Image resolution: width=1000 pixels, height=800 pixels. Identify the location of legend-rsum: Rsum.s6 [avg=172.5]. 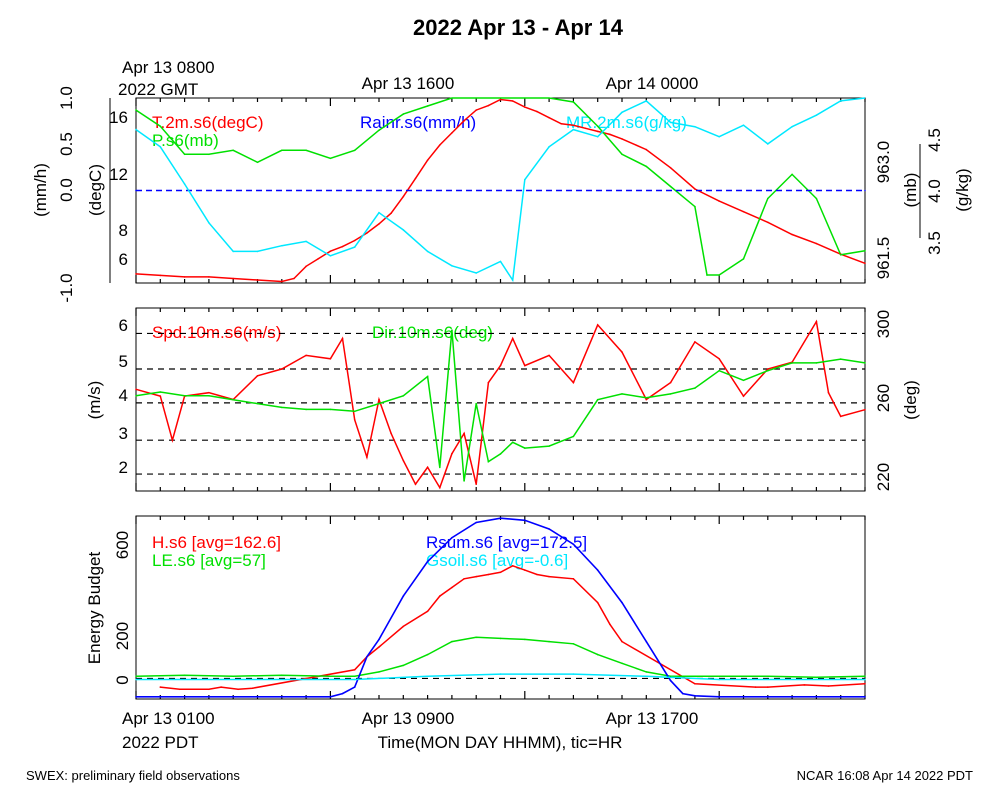
(506, 542).